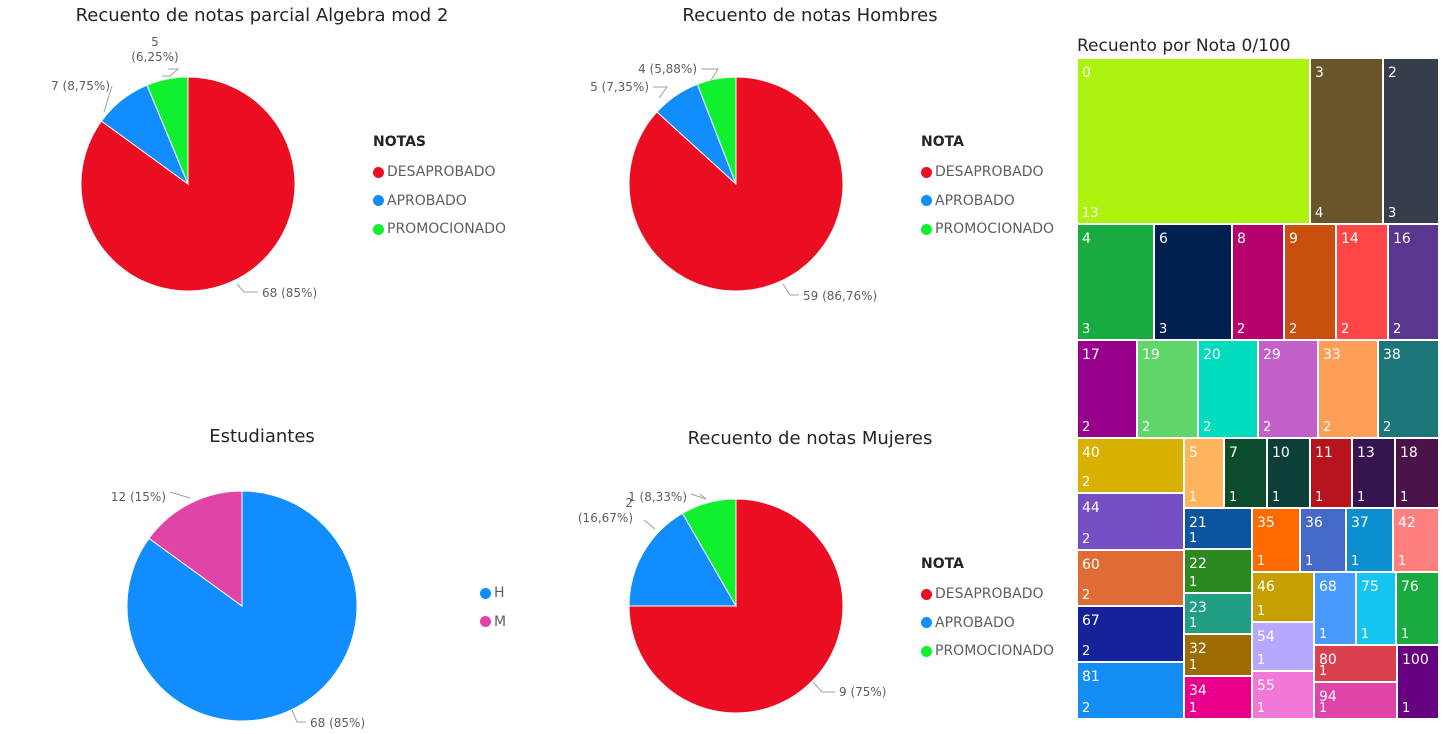 Image resolution: width=1443 pixels, height=734 pixels. Describe the element at coordinates (1335, 608) in the screenshot. I see `treemap-tile-68: 68 1` at that location.